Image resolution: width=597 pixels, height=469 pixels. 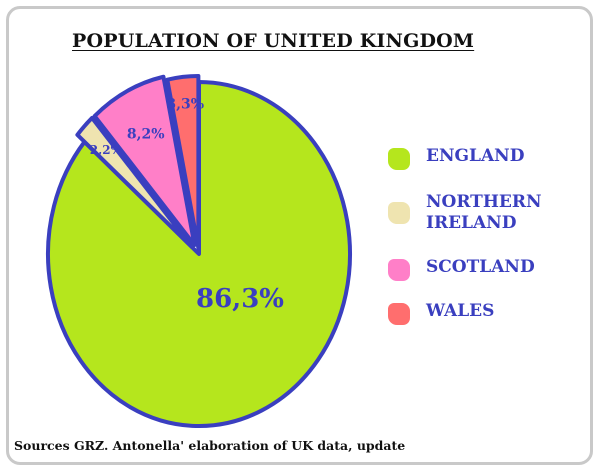 What do you see at coordinates (460, 311) in the screenshot?
I see `legend-label-wales: WALES` at bounding box center [460, 311].